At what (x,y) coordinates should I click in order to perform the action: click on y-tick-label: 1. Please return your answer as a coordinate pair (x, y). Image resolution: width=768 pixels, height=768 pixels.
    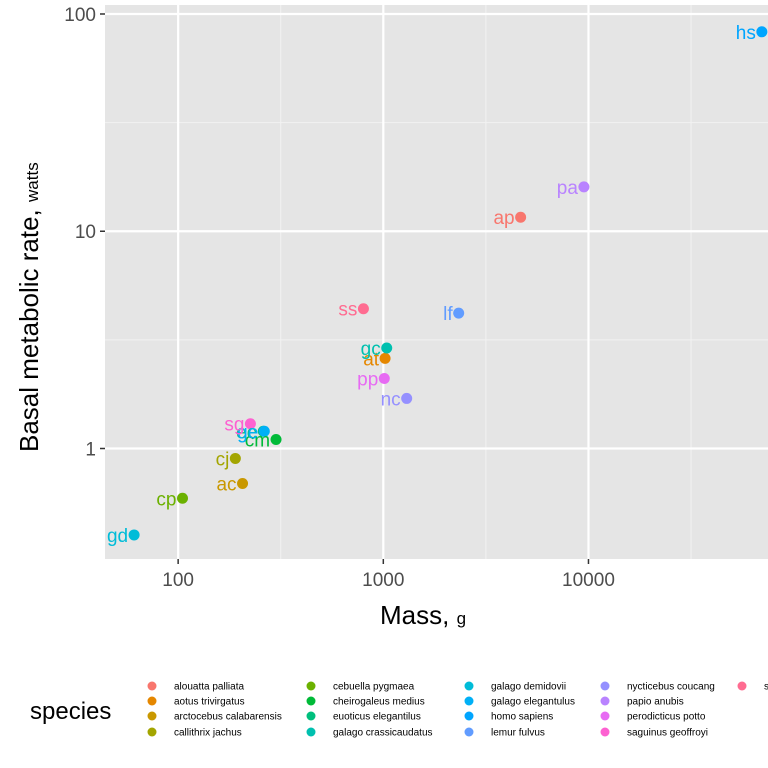
    Looking at the image, I should click on (90, 449).